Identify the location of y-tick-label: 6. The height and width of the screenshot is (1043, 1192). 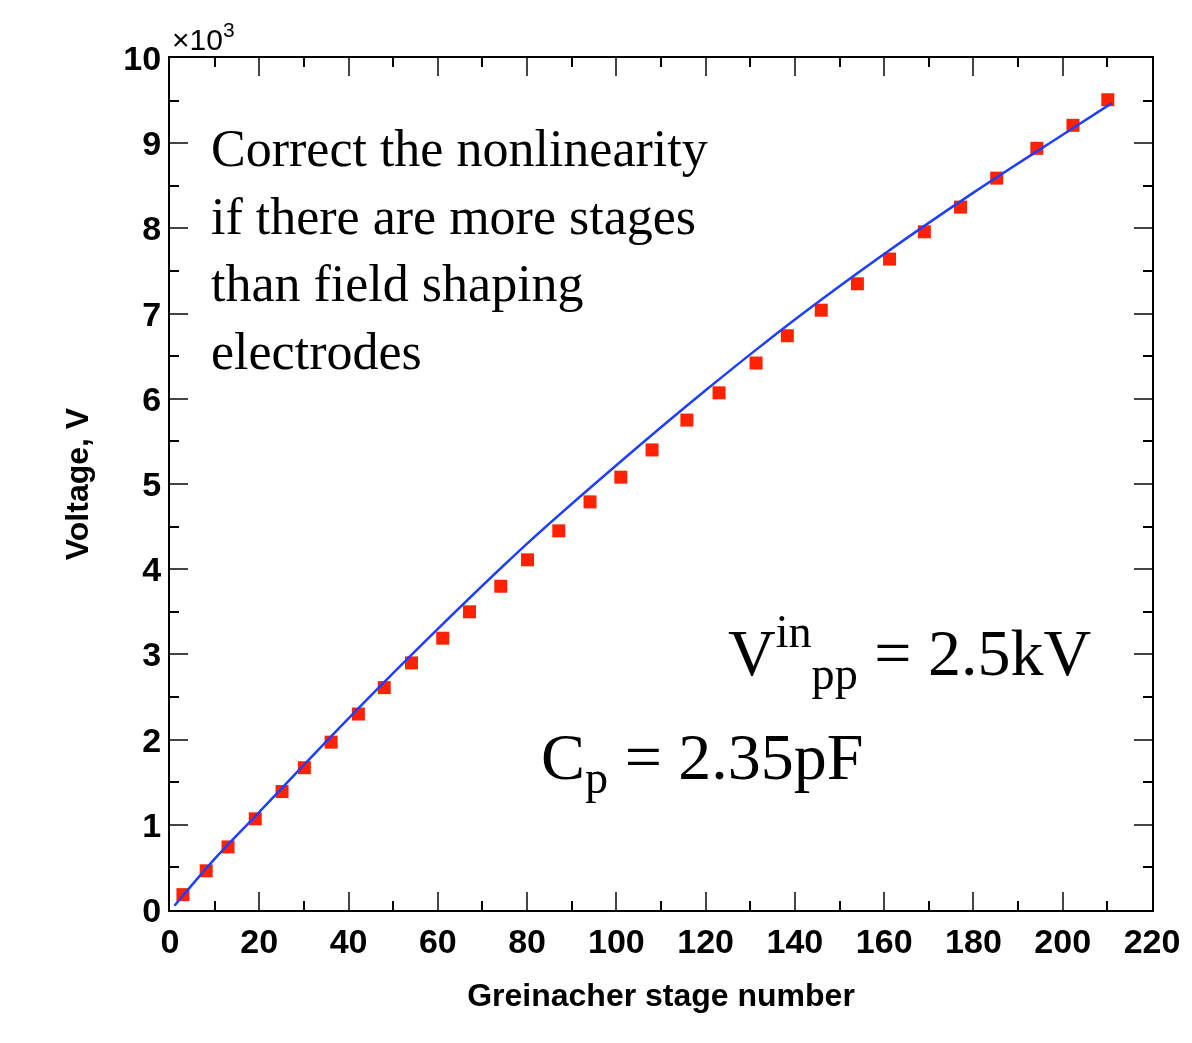
(152, 398).